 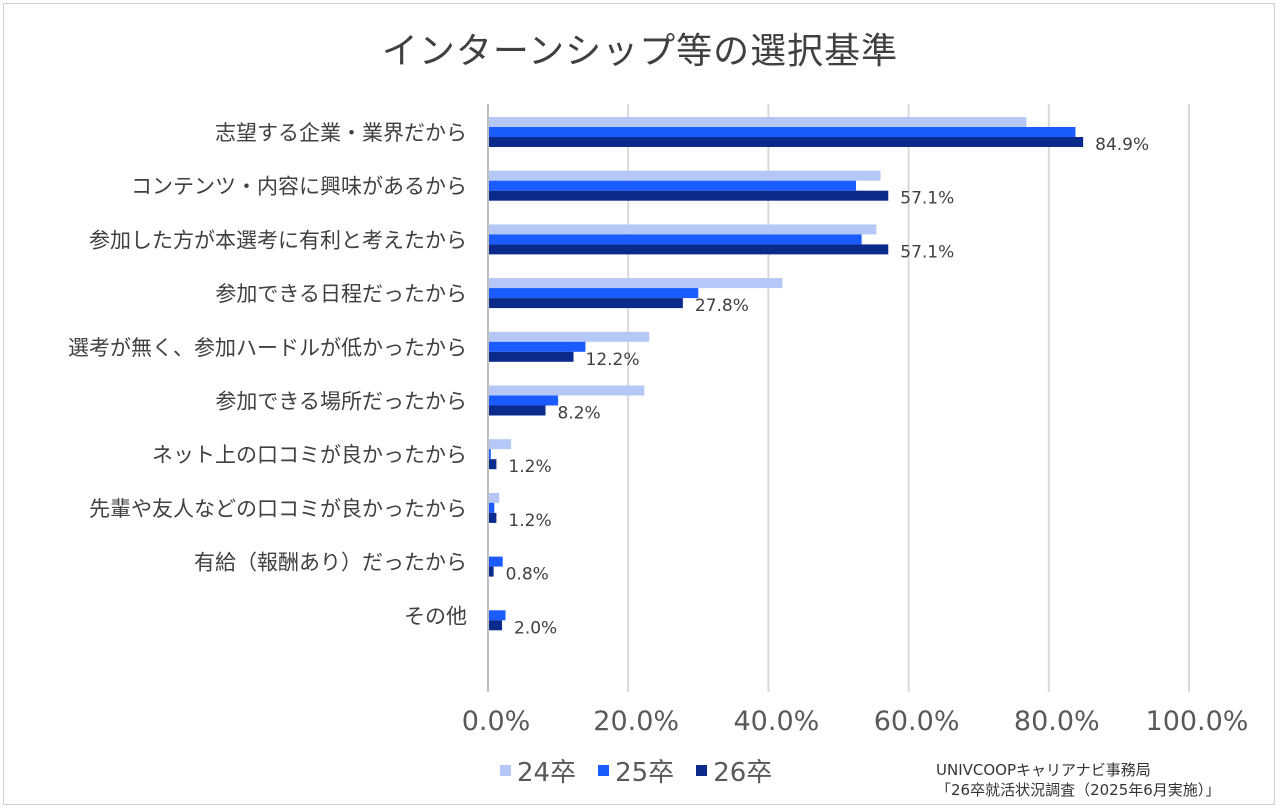 What do you see at coordinates (613, 360) in the screenshot?
I see `data-label: 12.2%` at bounding box center [613, 360].